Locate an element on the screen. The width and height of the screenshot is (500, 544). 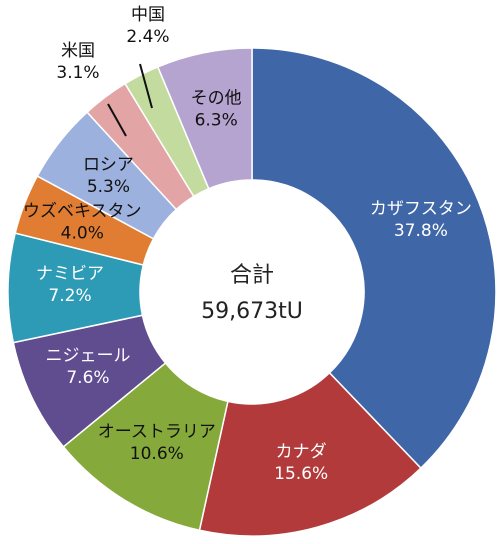
leader-line-usa is located at coordinates (117, 120).